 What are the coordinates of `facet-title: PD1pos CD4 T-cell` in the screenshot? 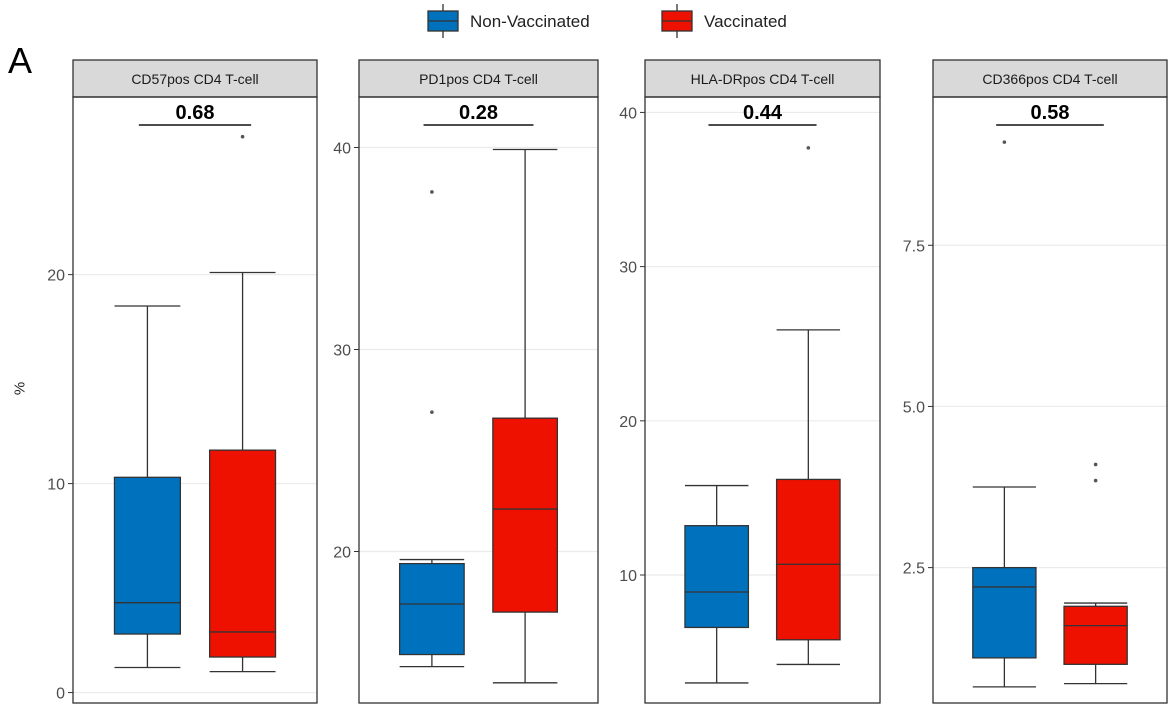 It's located at (478, 79).